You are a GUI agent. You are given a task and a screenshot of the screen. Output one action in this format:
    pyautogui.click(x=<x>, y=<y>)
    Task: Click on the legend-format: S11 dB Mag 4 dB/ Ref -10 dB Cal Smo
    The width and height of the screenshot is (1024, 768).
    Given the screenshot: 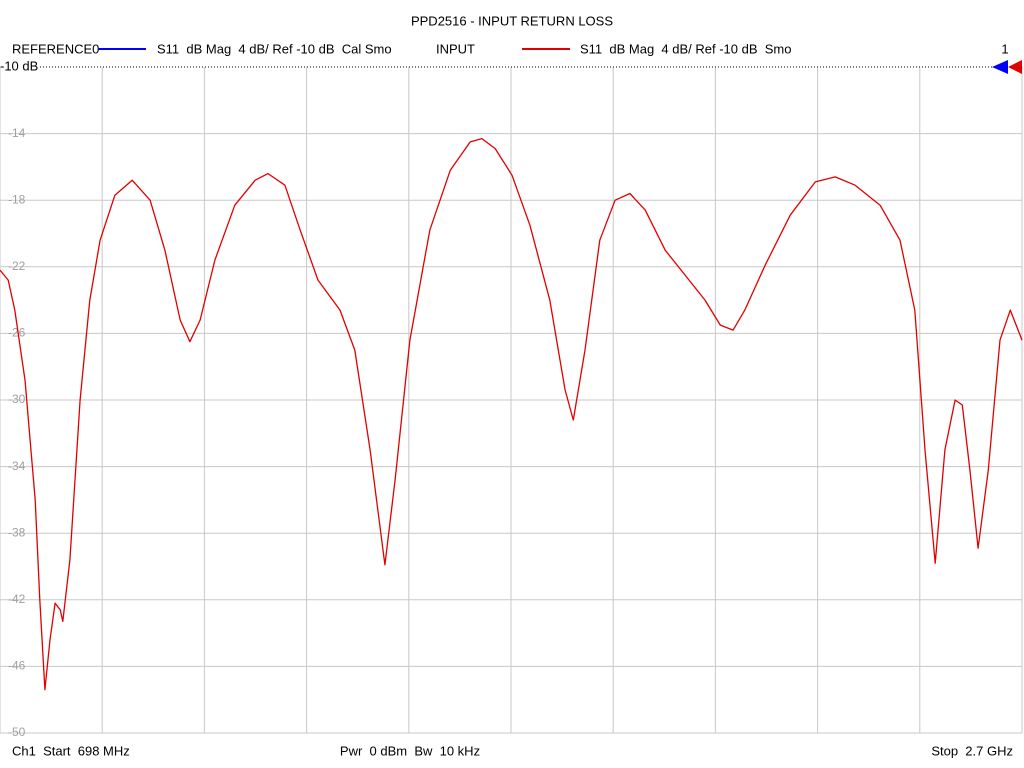 What is the action you would take?
    pyautogui.click(x=274, y=48)
    